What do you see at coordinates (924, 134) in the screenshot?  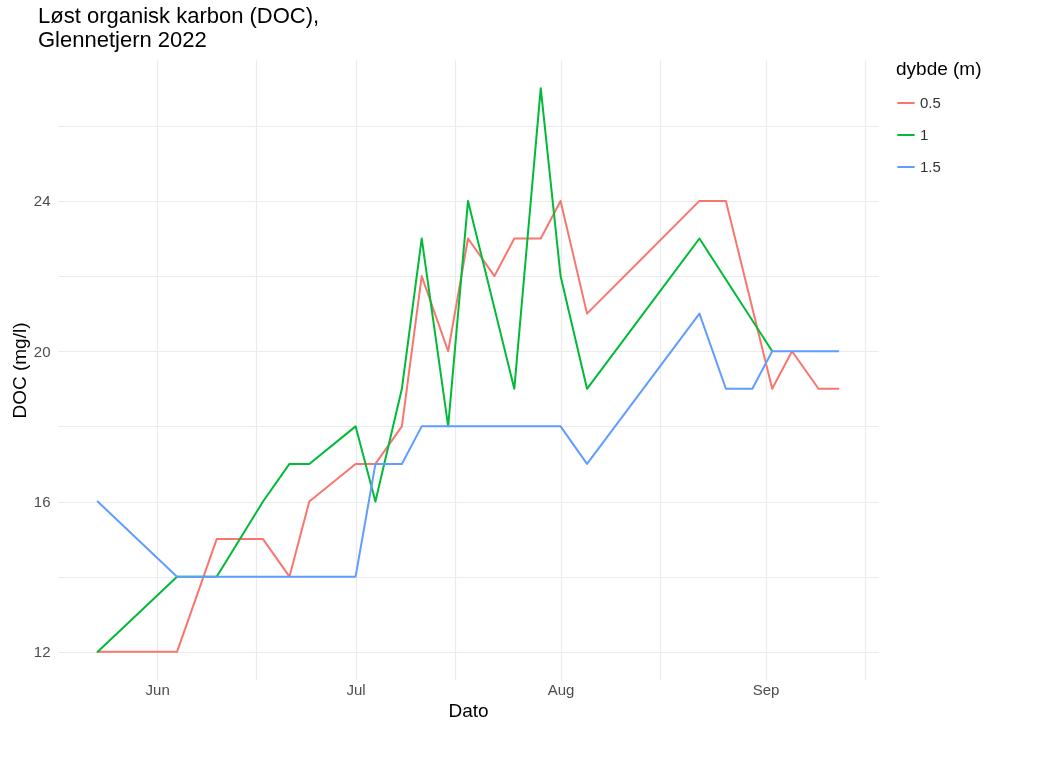 I see `legend-label: 1` at bounding box center [924, 134].